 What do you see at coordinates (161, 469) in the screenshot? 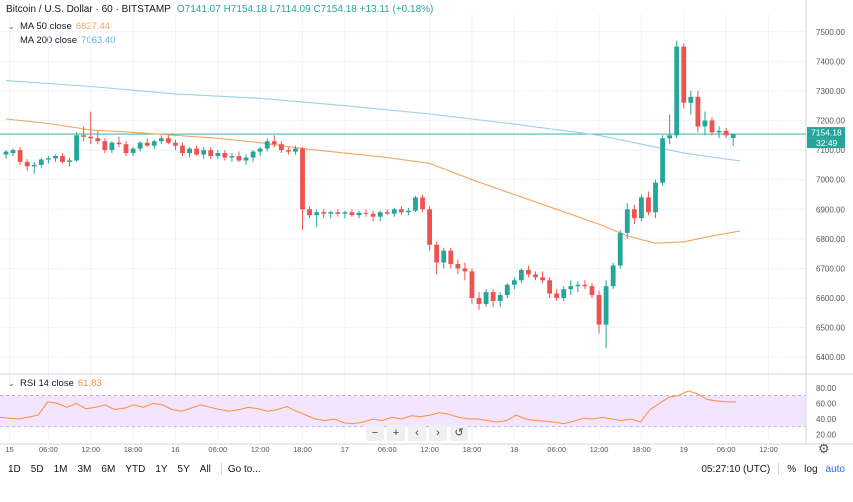
I see `range-1y-button: 1Y` at bounding box center [161, 469].